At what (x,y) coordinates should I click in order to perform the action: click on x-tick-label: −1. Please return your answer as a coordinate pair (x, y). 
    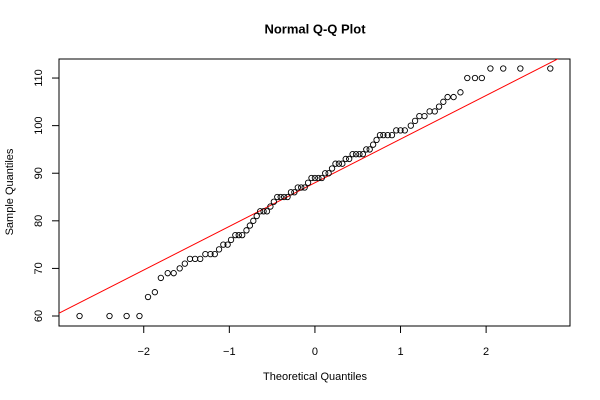
    Looking at the image, I should click on (229, 352).